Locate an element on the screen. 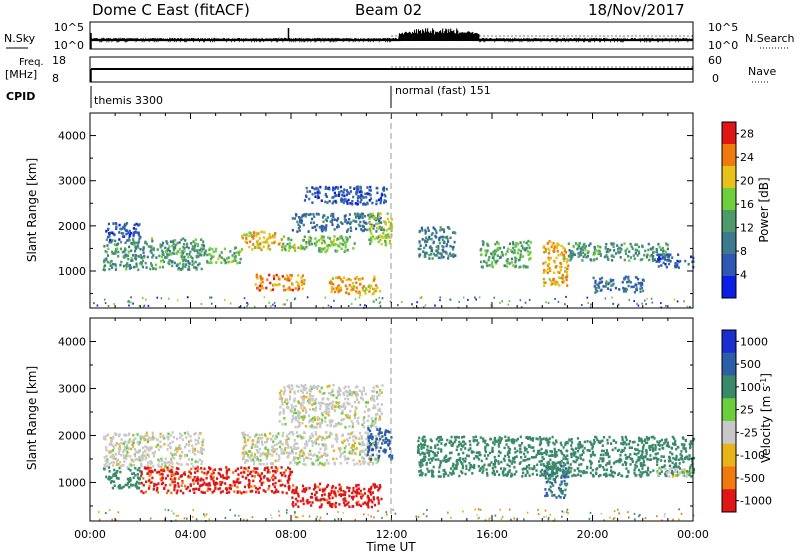 This screenshot has height=558, width=800. nsky-tick-bottom: 10^0 is located at coordinates (69, 45).